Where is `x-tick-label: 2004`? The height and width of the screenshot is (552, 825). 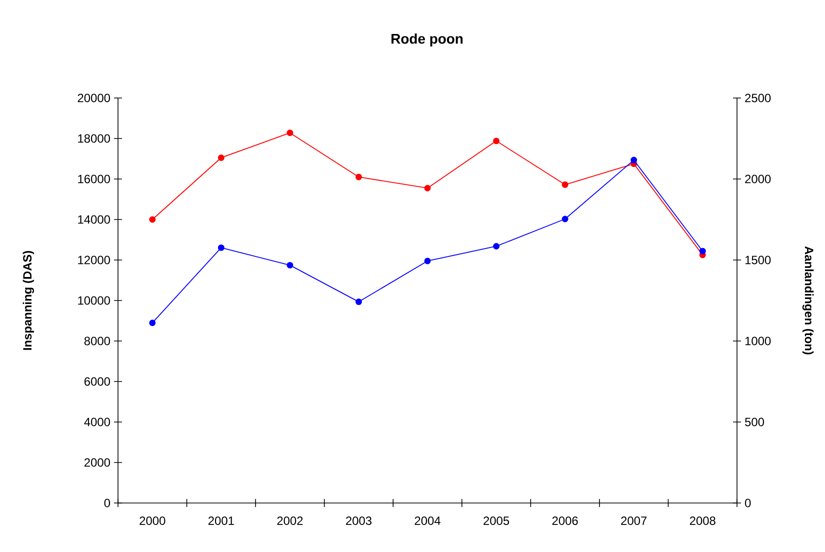 x-tick-label: 2004 is located at coordinates (427, 520).